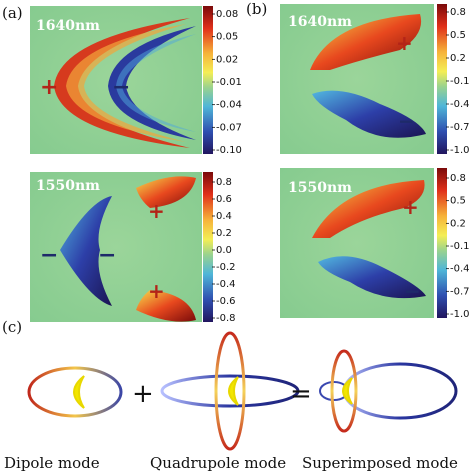 This screenshot has width=474, height=474. What do you see at coordinates (230, 391) in the screenshot?
I see `quadrupole-mode` at bounding box center [230, 391].